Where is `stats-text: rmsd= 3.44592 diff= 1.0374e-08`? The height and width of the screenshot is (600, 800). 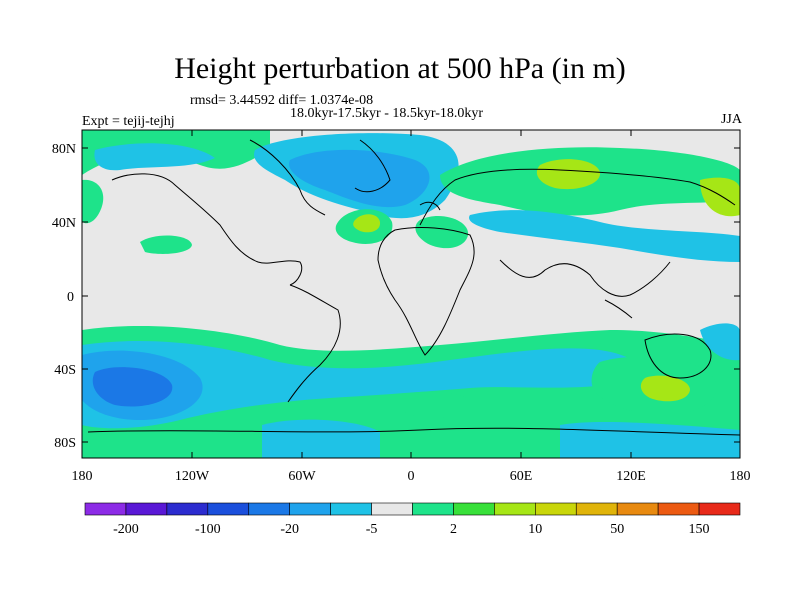 stats-text: rmsd= 3.44592 diff= 1.0374e-08 is located at coordinates (282, 100).